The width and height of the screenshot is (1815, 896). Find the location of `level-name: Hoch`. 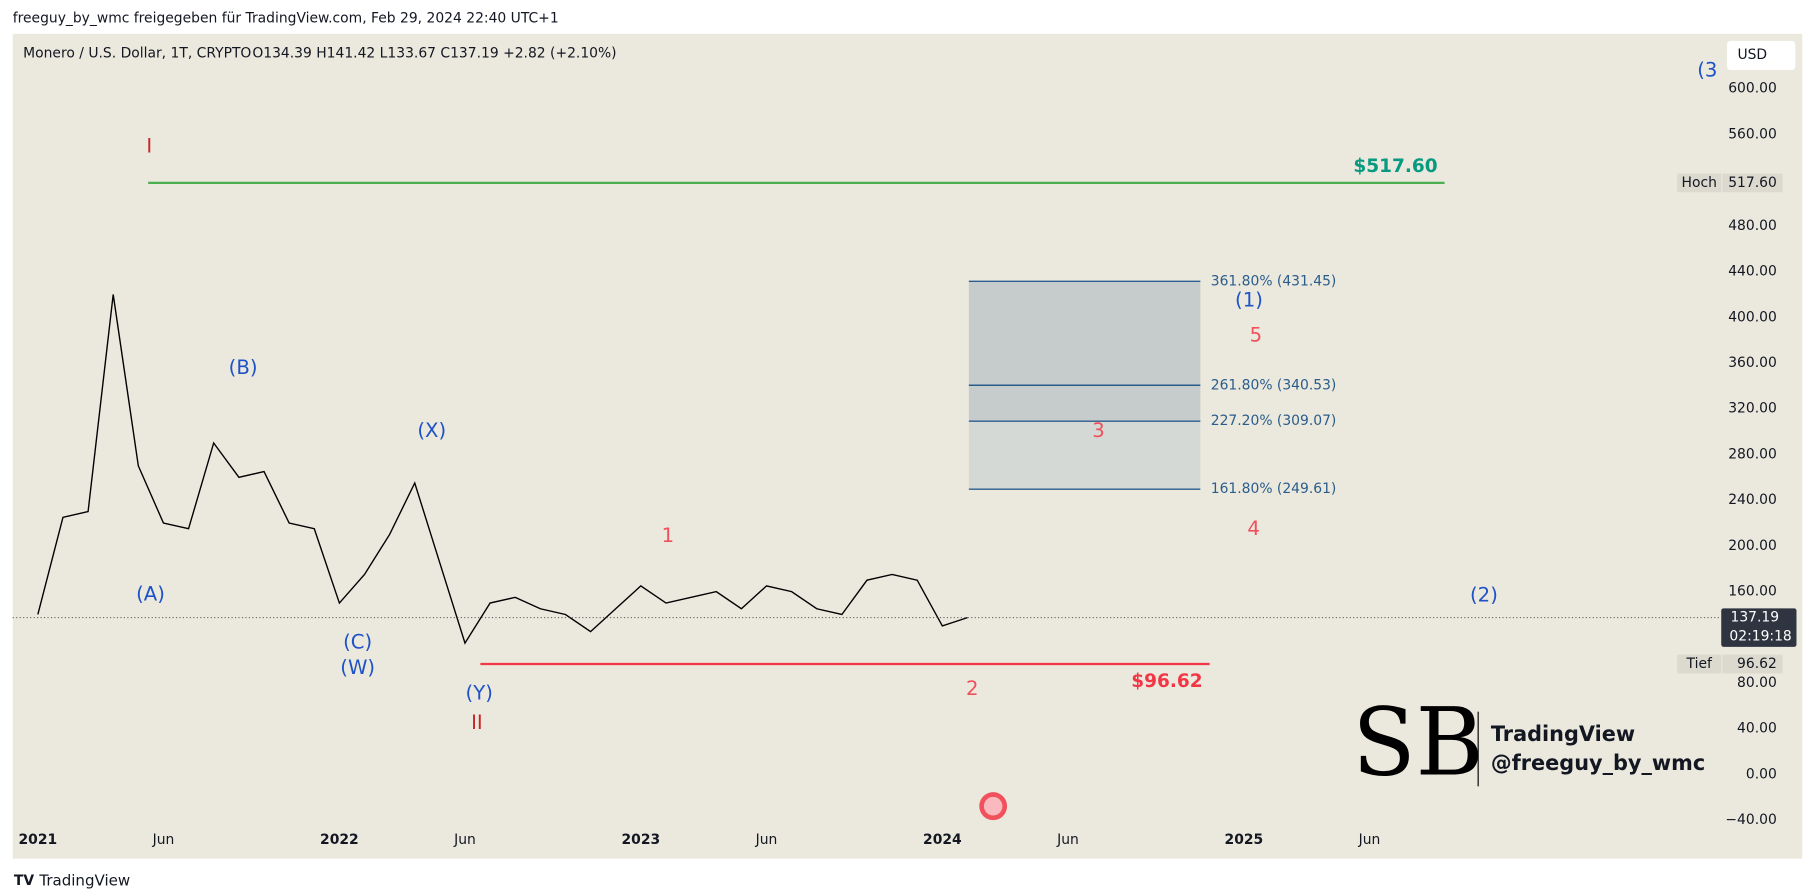

level-name: Hoch is located at coordinates (1699, 183).